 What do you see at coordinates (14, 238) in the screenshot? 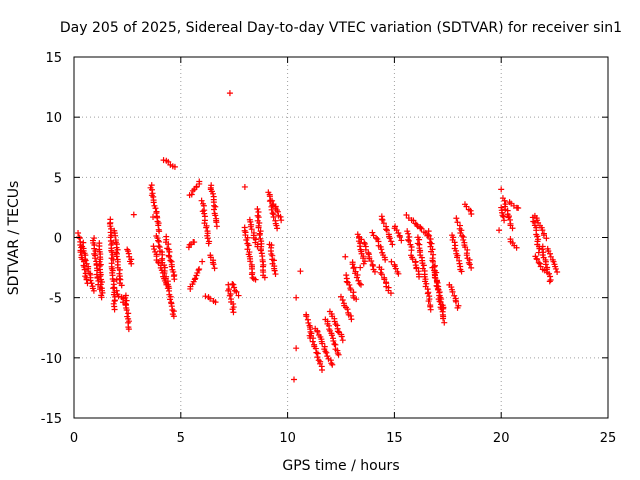
I see `y-axis-label: SDTVAR / TECUs` at bounding box center [14, 238].